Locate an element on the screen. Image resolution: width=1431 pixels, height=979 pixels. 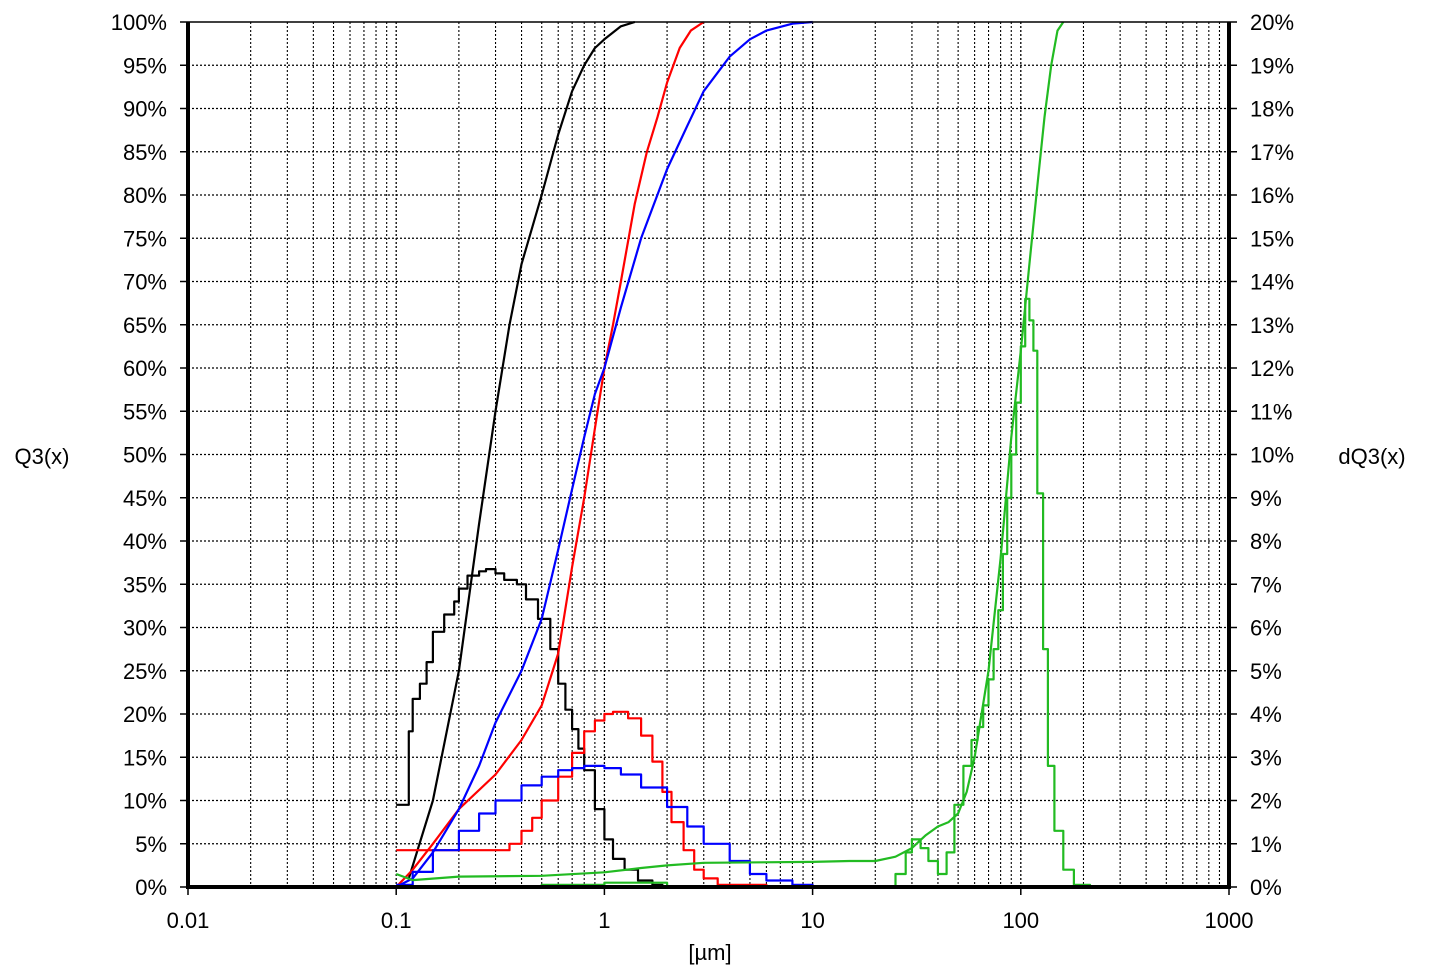
y-left-tick-label: 50% is located at coordinates (145, 455).